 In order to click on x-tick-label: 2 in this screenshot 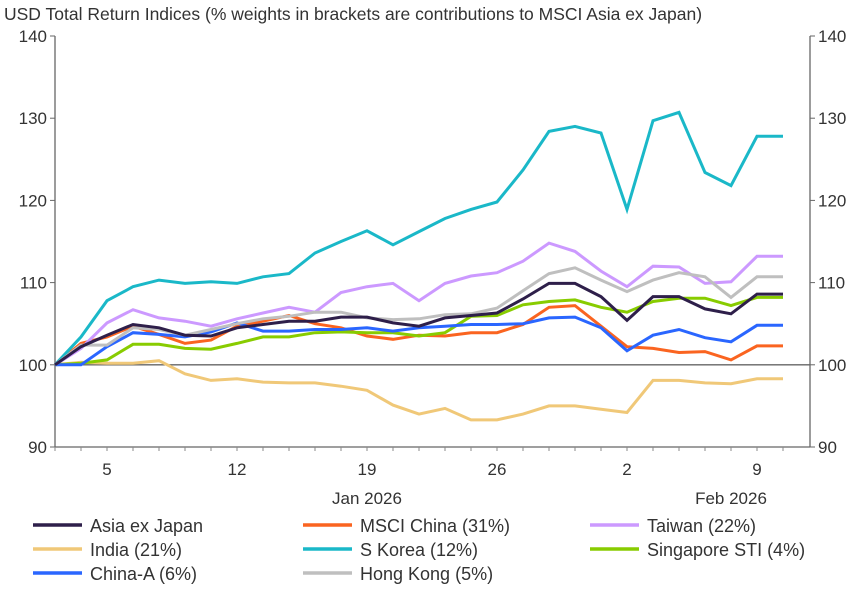, I will do `click(626, 469)`.